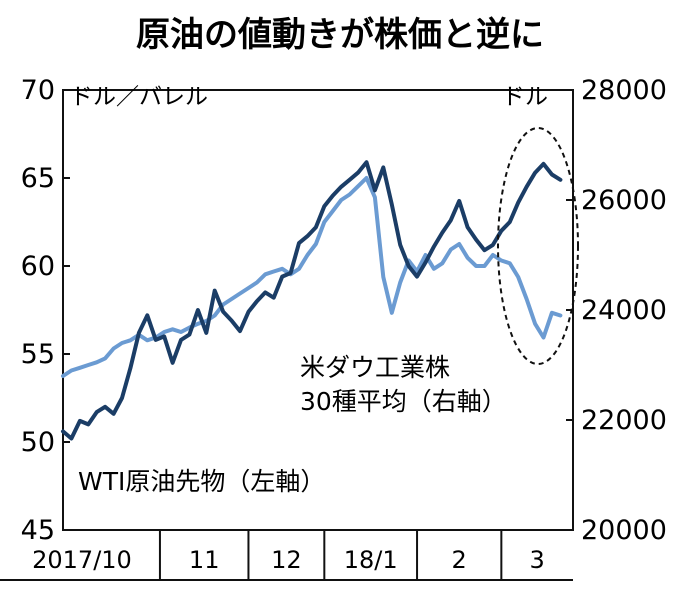 The image size is (680, 590). I want to click on x-axis: 2017/10 11 12 18/1 2 3, so click(286, 555).